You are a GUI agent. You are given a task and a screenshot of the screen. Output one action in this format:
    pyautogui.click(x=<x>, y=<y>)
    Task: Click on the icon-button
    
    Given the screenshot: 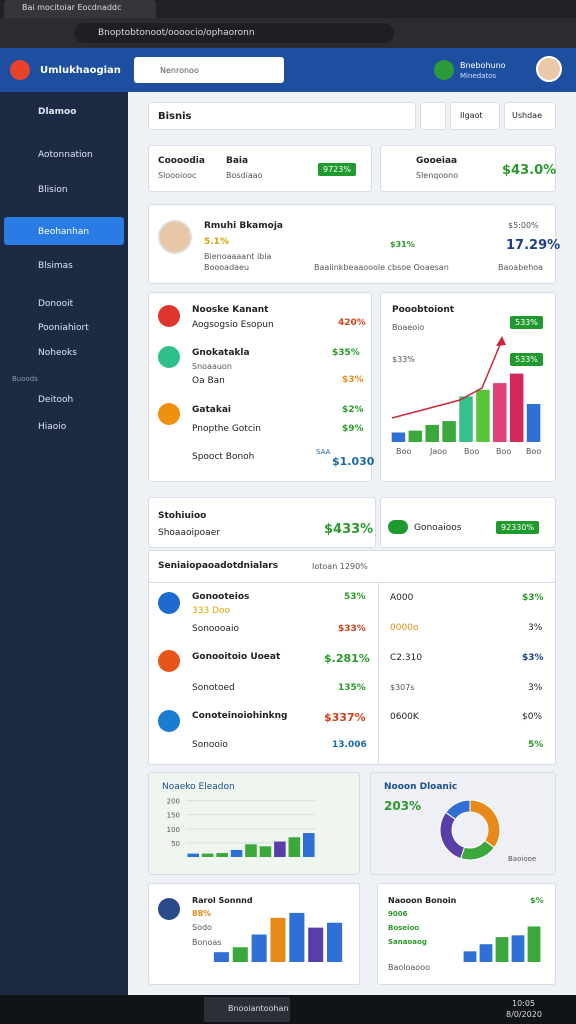 What is the action you would take?
    pyautogui.click(x=433, y=116)
    